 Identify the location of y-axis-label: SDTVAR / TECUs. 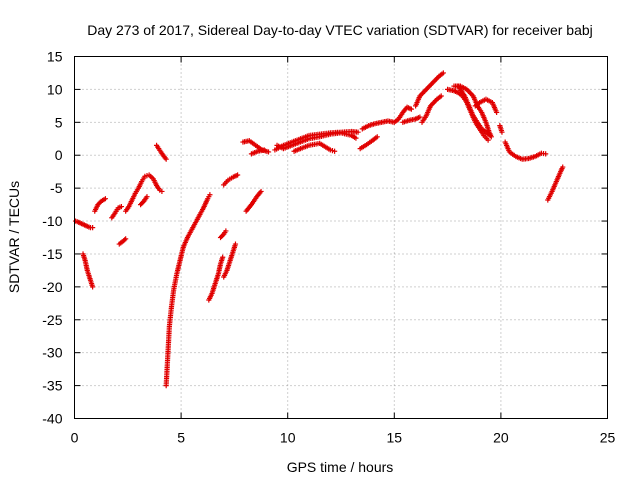
(14, 237).